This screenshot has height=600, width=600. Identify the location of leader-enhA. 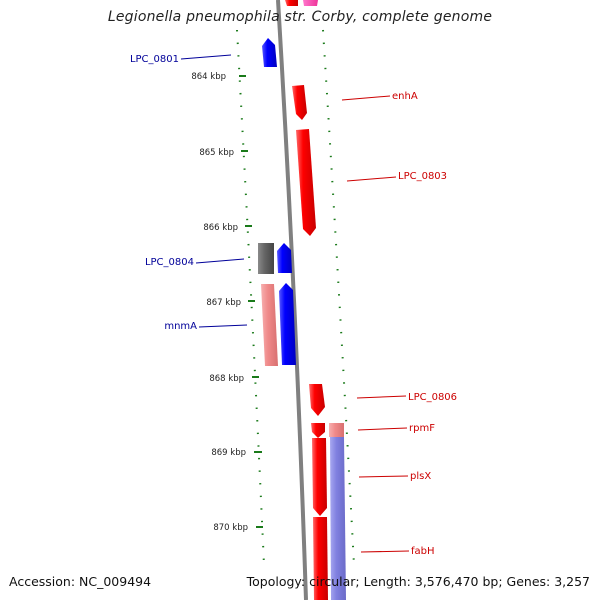
(366, 98).